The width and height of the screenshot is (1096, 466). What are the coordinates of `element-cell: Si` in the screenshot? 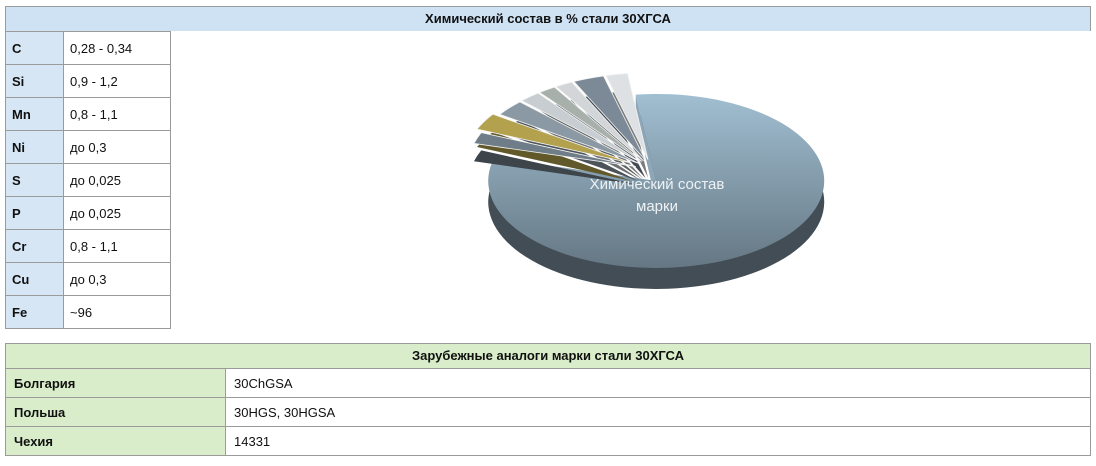 It's located at (34, 81).